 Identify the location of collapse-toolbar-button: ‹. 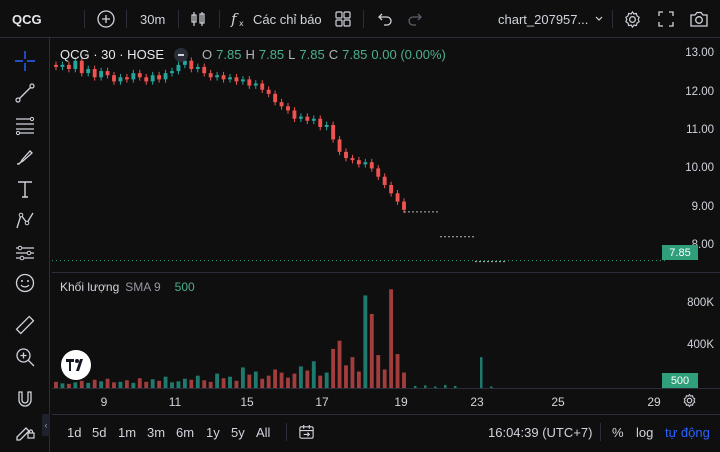
(46, 425).